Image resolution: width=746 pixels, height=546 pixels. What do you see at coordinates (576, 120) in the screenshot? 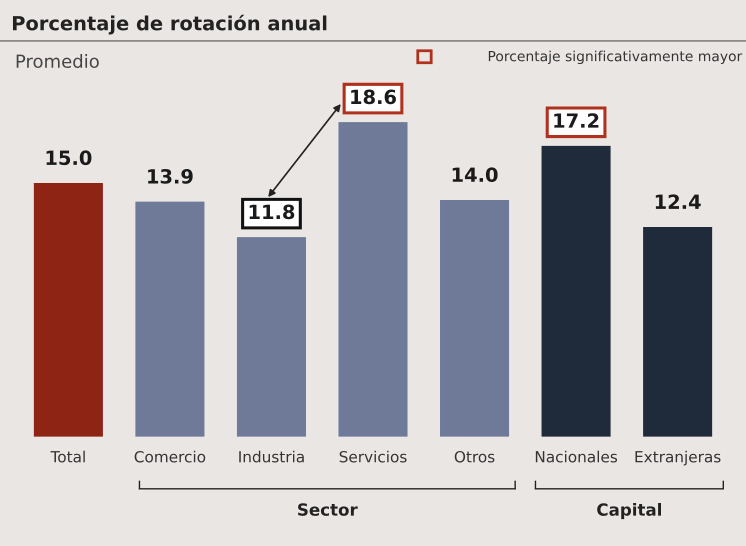
I see `annotation: 17.2` at bounding box center [576, 120].